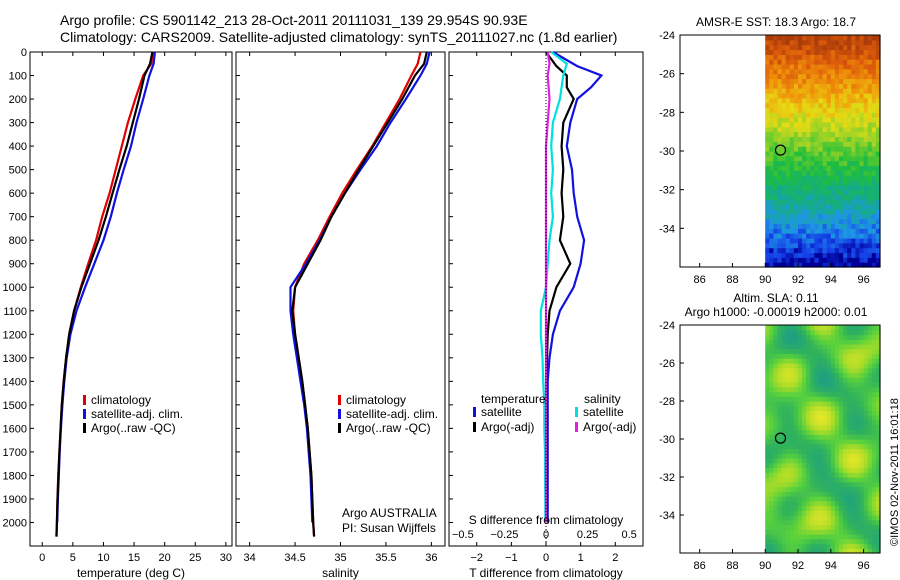 The height and width of the screenshot is (580, 900). What do you see at coordinates (18, 265) in the screenshot?
I see `temperature-ytick-label: 900` at bounding box center [18, 265].